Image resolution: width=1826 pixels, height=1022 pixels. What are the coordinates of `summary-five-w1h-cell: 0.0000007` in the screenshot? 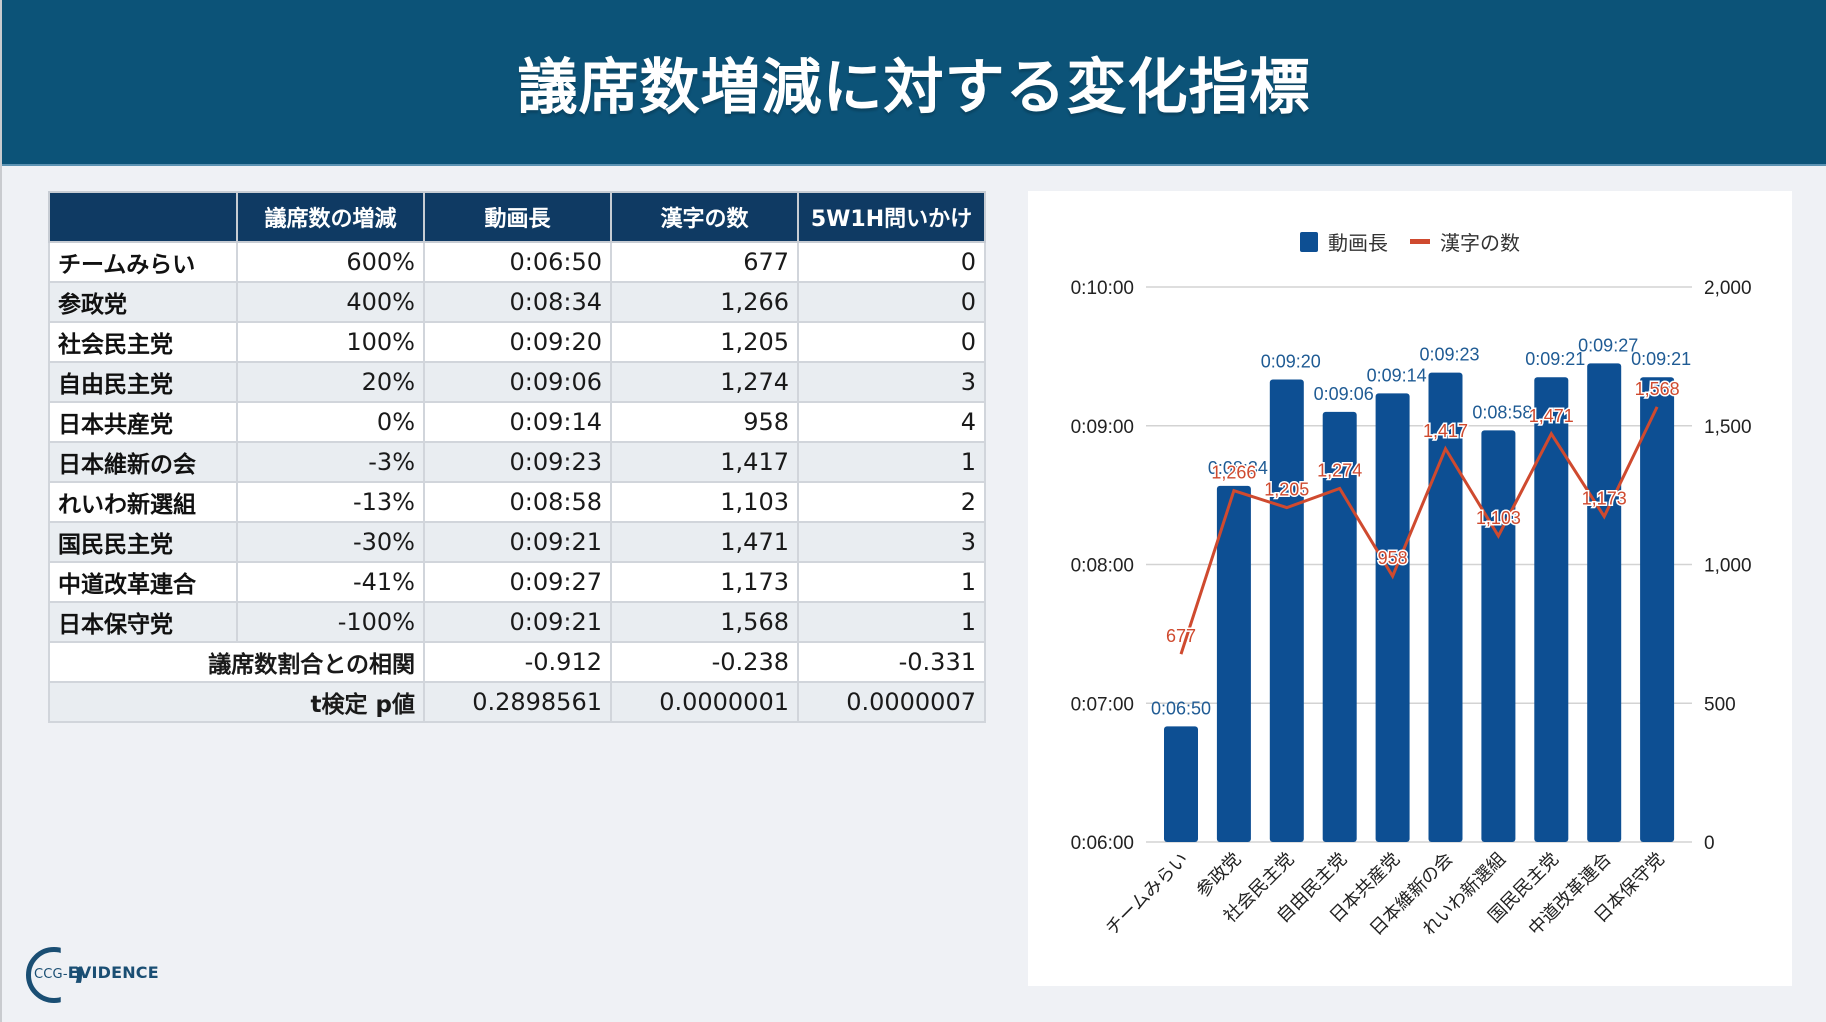 It's located at (891, 702).